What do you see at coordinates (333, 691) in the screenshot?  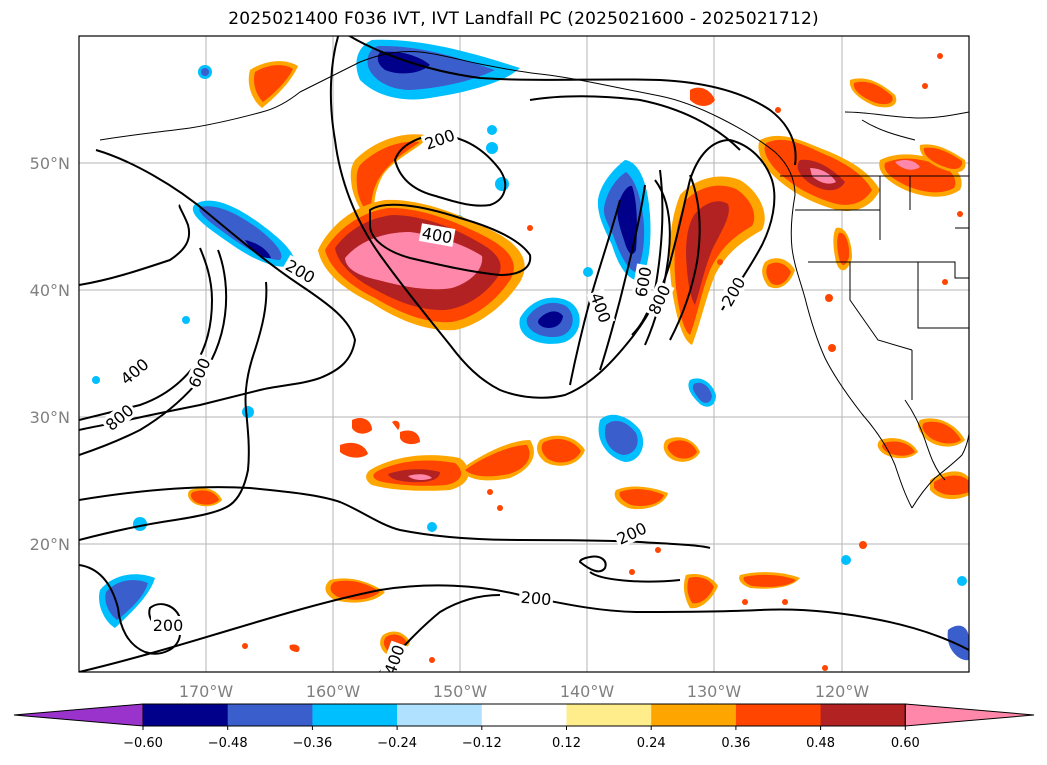 I see `lon-label: 160°W` at bounding box center [333, 691].